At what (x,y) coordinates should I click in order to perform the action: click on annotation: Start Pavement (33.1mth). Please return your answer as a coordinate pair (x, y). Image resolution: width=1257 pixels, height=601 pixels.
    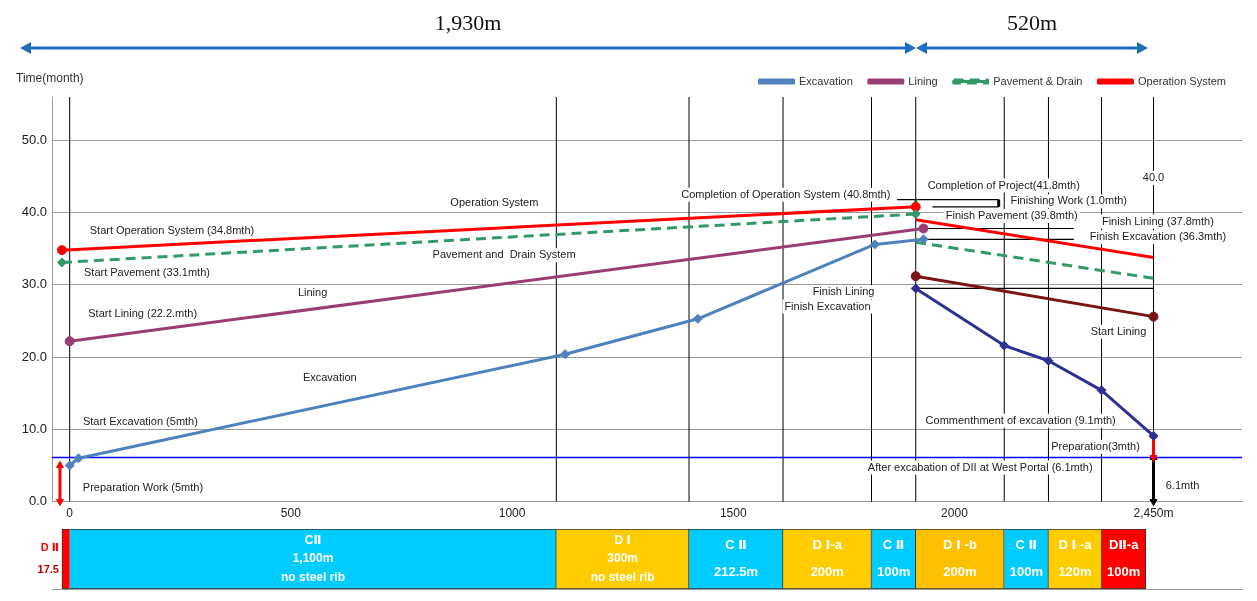
    Looking at the image, I should click on (146, 272).